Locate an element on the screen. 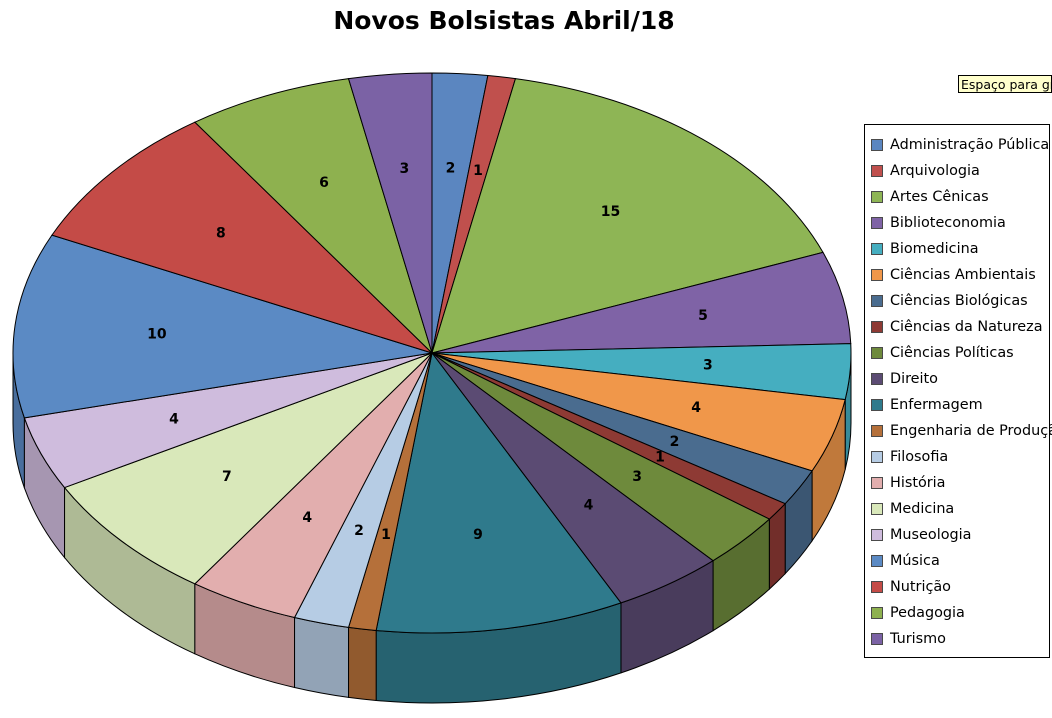 This screenshot has width=1052, height=718. legend-item-label: Pedagogia is located at coordinates (927, 613).